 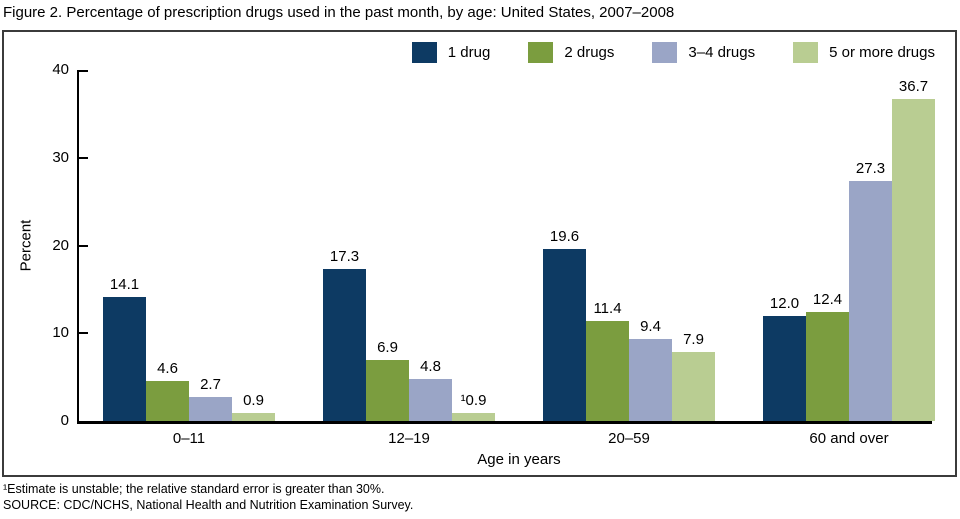 What do you see at coordinates (167, 368) in the screenshot?
I see `bar-value-label: 4.6` at bounding box center [167, 368].